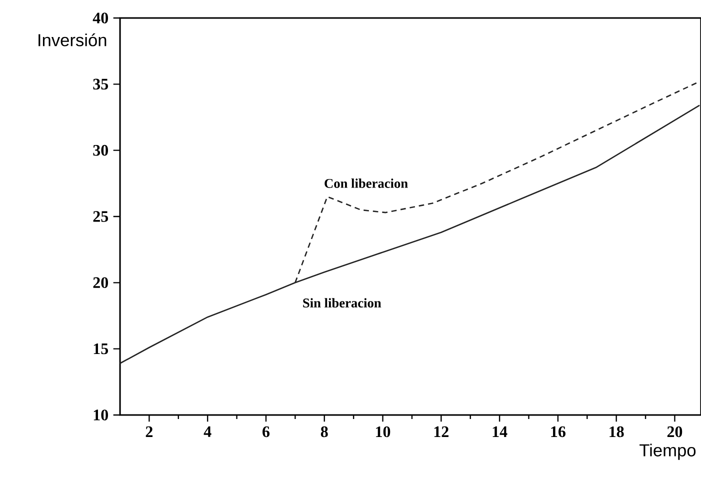 The width and height of the screenshot is (701, 480). Describe the element at coordinates (441, 431) in the screenshot. I see `x-tick-label: 12` at that location.